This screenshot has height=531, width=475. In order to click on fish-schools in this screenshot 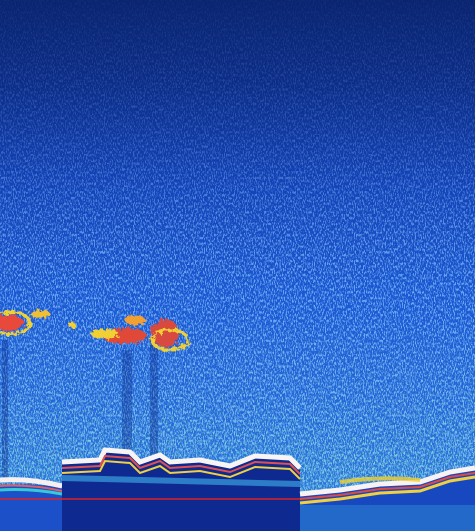, I will do `click(95, 331)`.